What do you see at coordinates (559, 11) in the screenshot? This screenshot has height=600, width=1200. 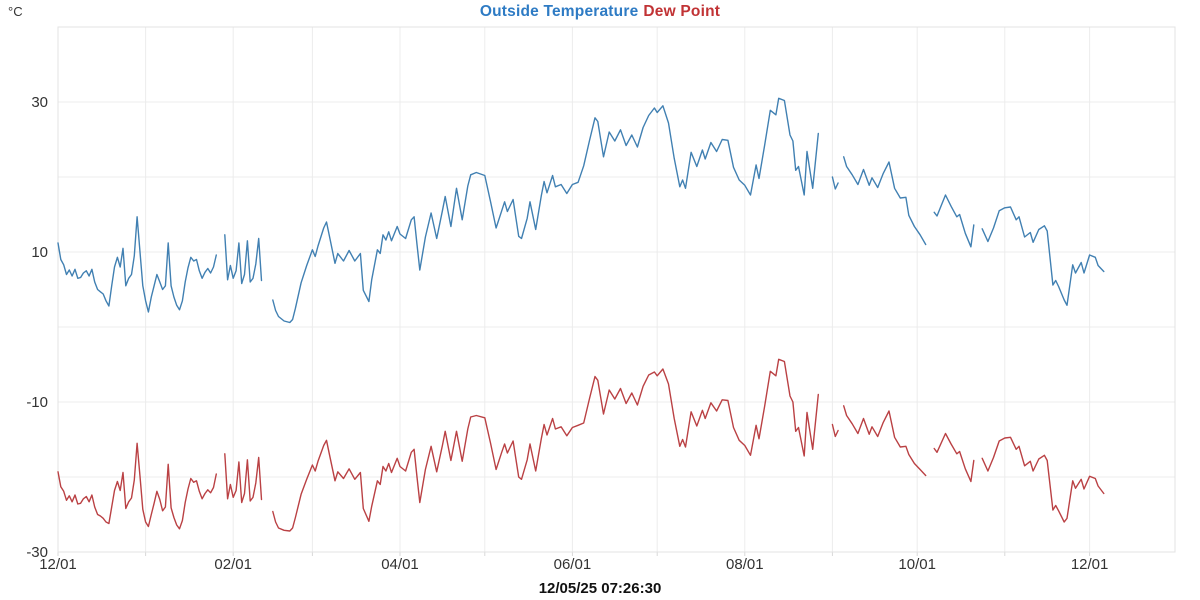 I see `chart-title-outside-temperature: Outside Temperature` at bounding box center [559, 11].